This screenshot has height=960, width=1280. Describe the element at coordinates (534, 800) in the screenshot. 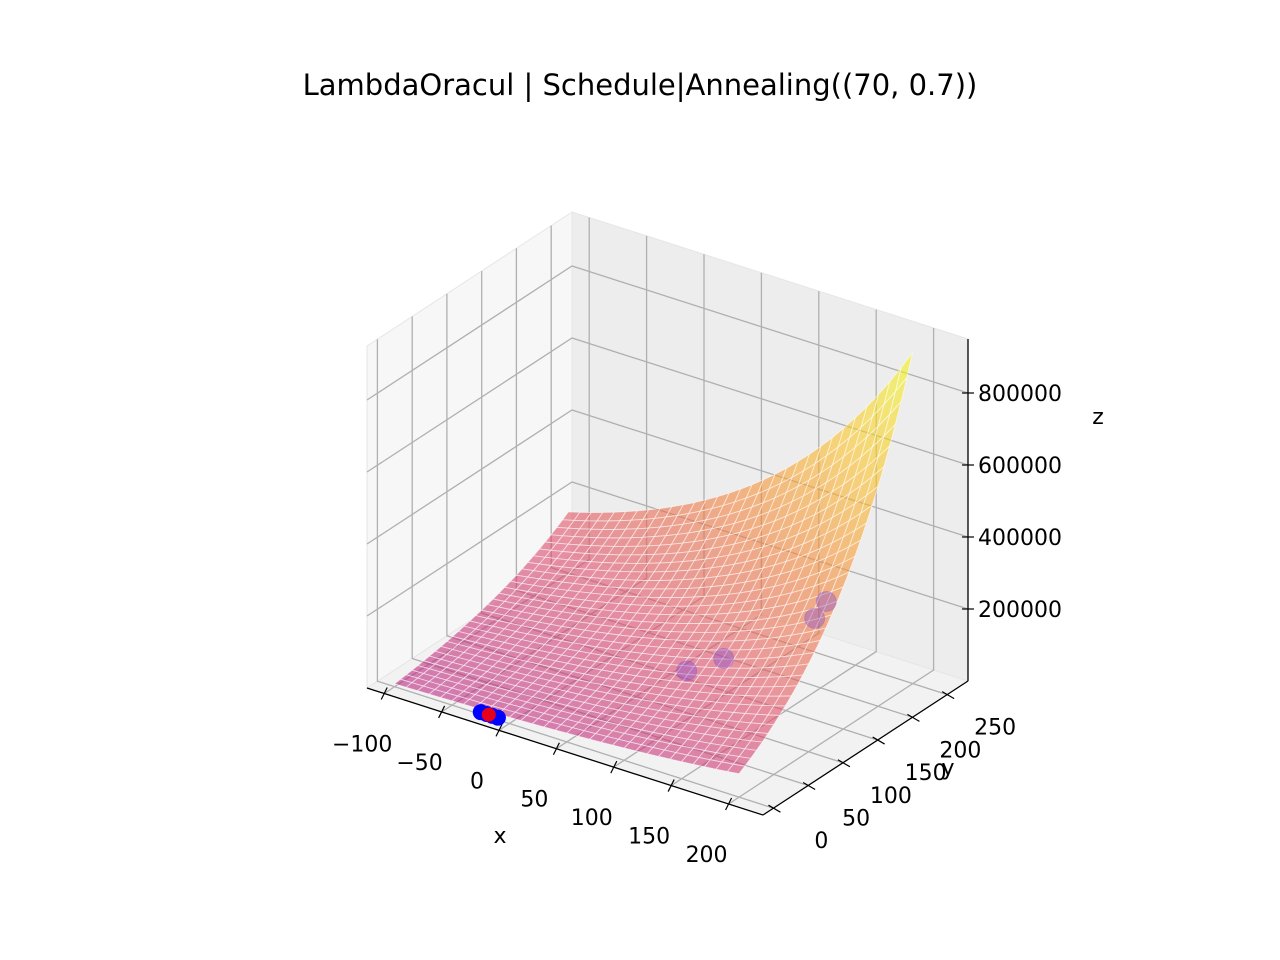

I see `x-tick-label: 50` at that location.